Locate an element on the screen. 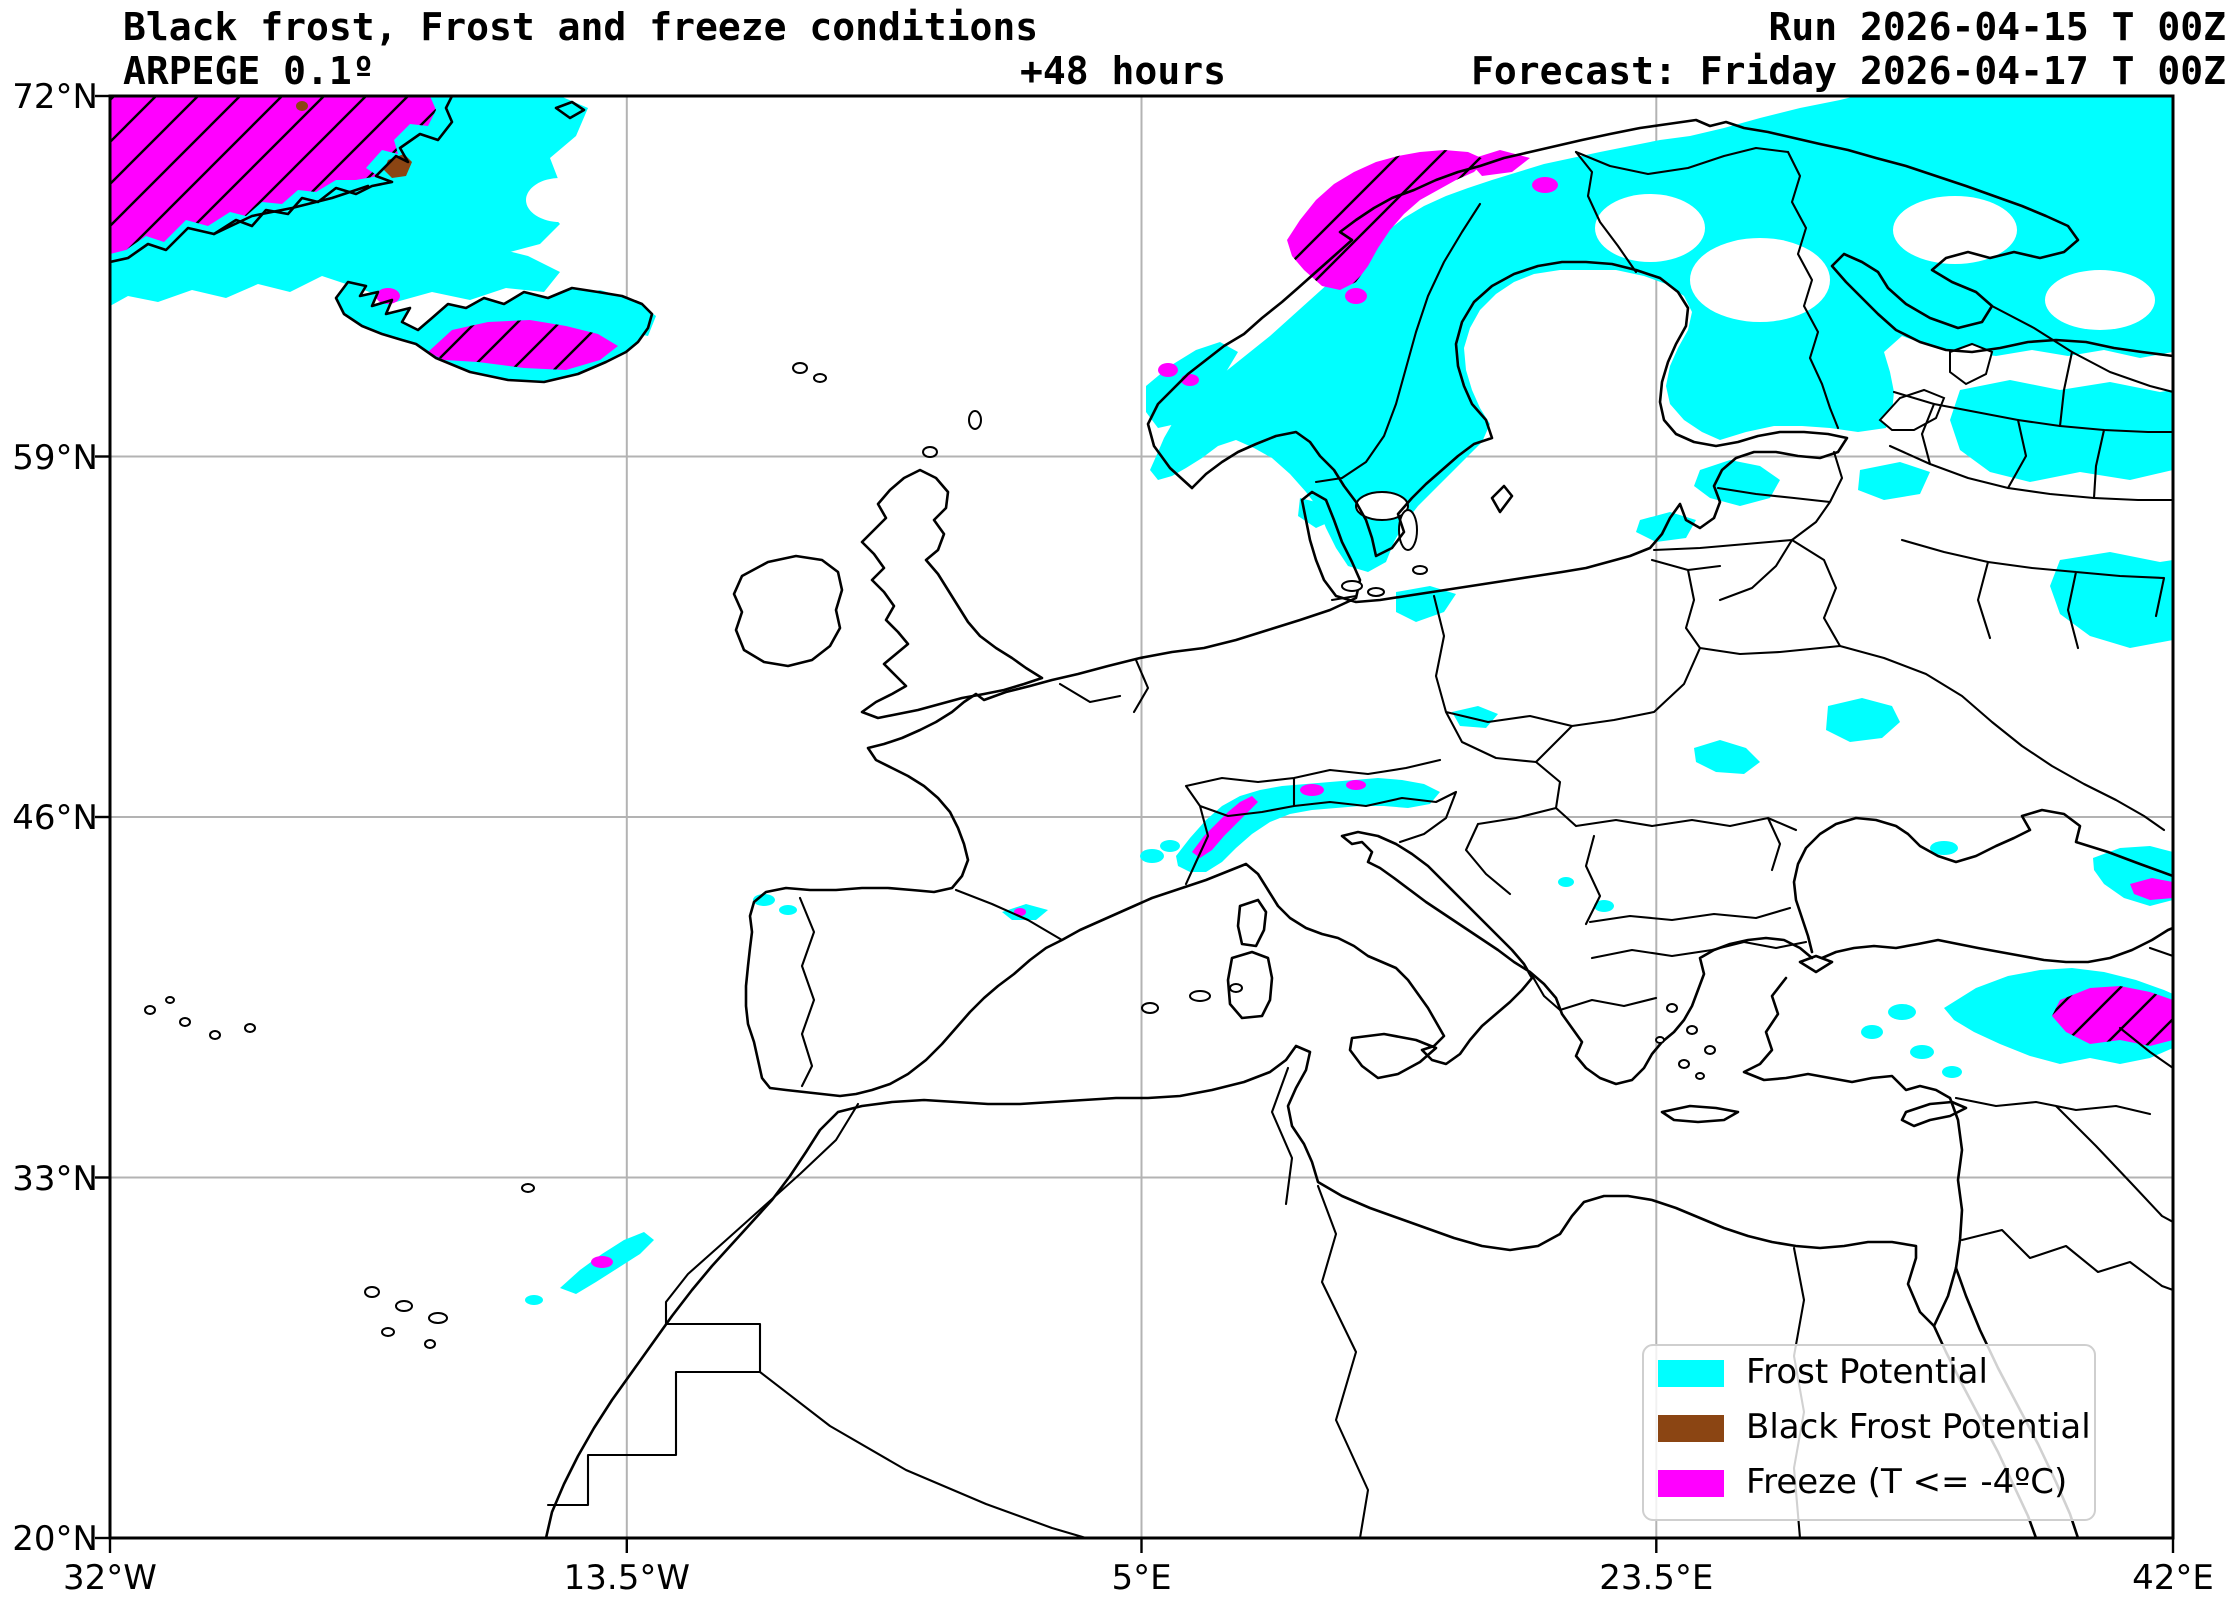 The width and height of the screenshot is (2233, 1605). lake-vanern is located at coordinates (1382, 506).